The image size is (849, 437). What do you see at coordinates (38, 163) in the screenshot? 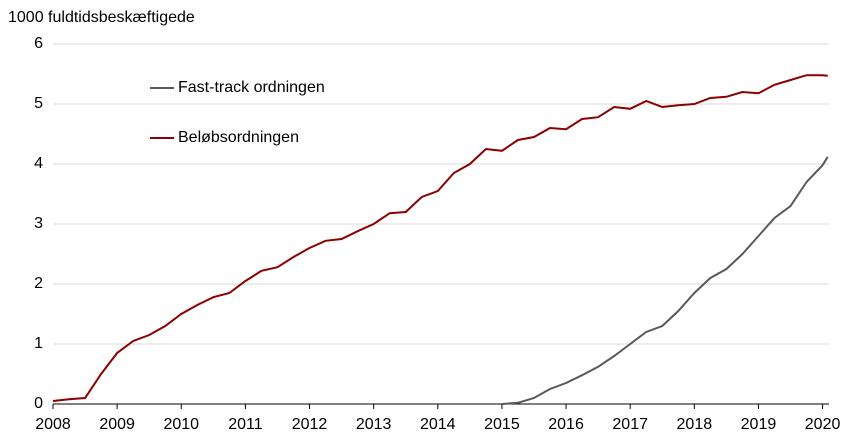
I see `y-tick-label: 4` at bounding box center [38, 163].